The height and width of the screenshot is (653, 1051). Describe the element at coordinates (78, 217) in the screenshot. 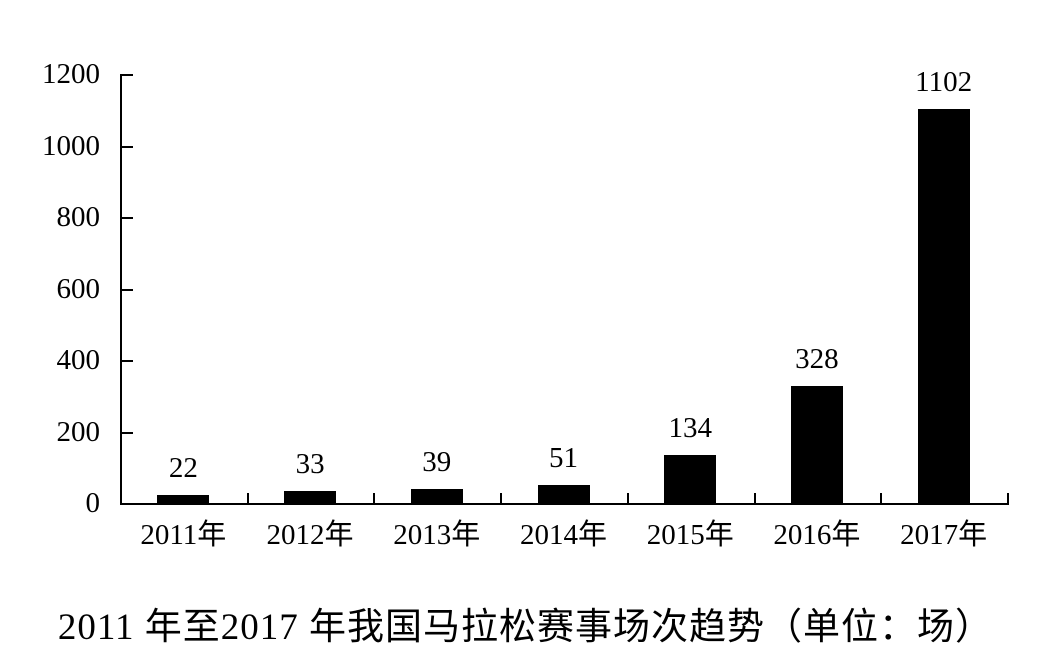

I see `y-tick-label: 800` at that location.